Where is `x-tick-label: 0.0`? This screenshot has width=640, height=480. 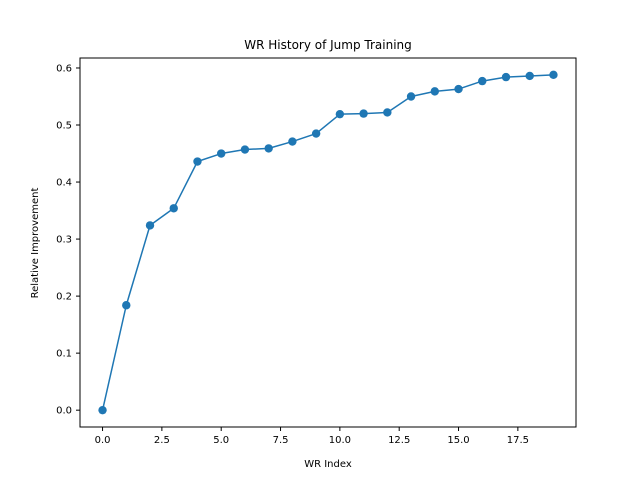 x-tick-label: 0.0 is located at coordinates (103, 440).